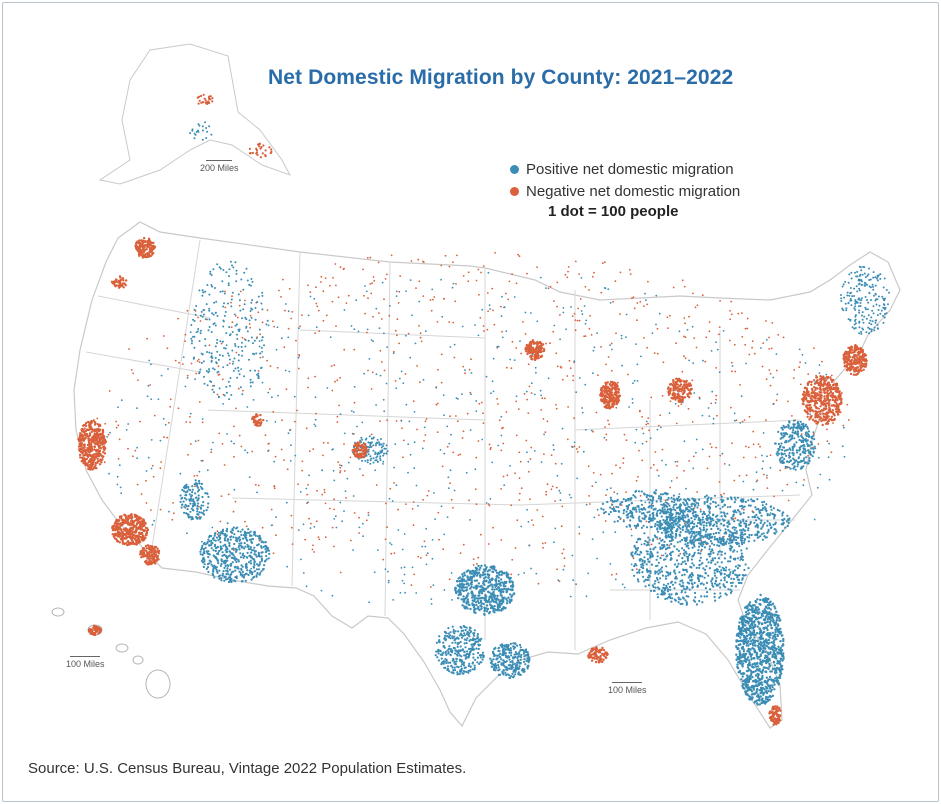 Image resolution: width=941 pixels, height=804 pixels. What do you see at coordinates (195, 114) in the screenshot?
I see `alaska-outline` at bounding box center [195, 114].